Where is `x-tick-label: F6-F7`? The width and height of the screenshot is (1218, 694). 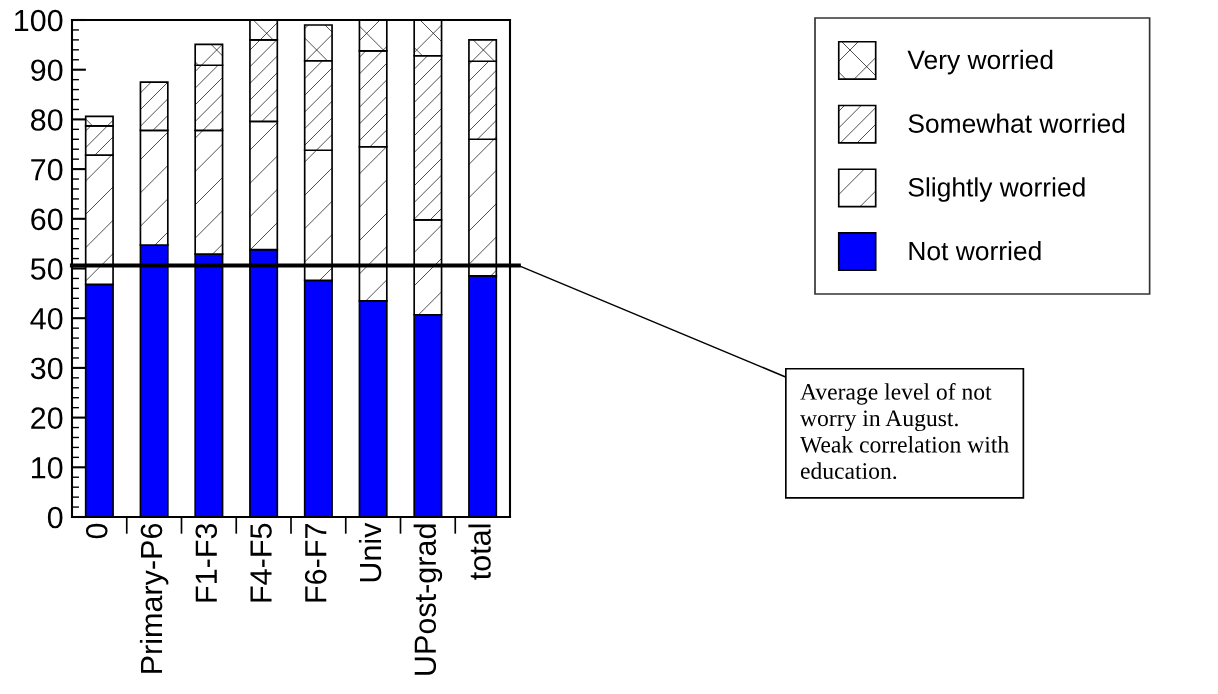 x-tick-label: F6-F7 is located at coordinates (315, 563).